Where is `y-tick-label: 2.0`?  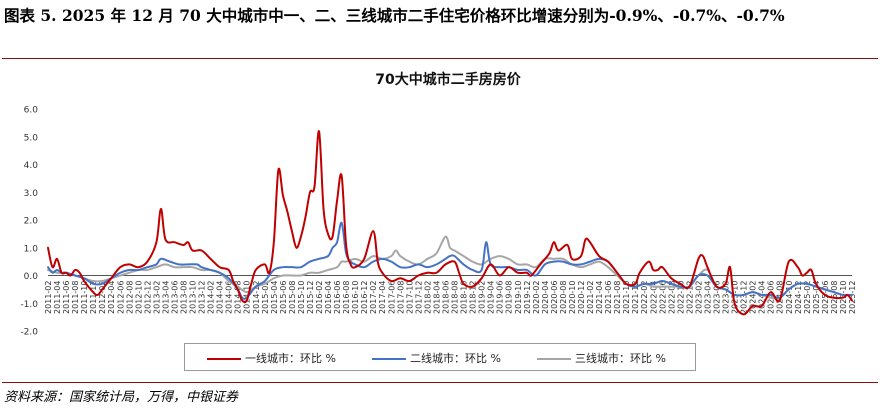
y-tick-label: 2.0 is located at coordinates (31, 222).